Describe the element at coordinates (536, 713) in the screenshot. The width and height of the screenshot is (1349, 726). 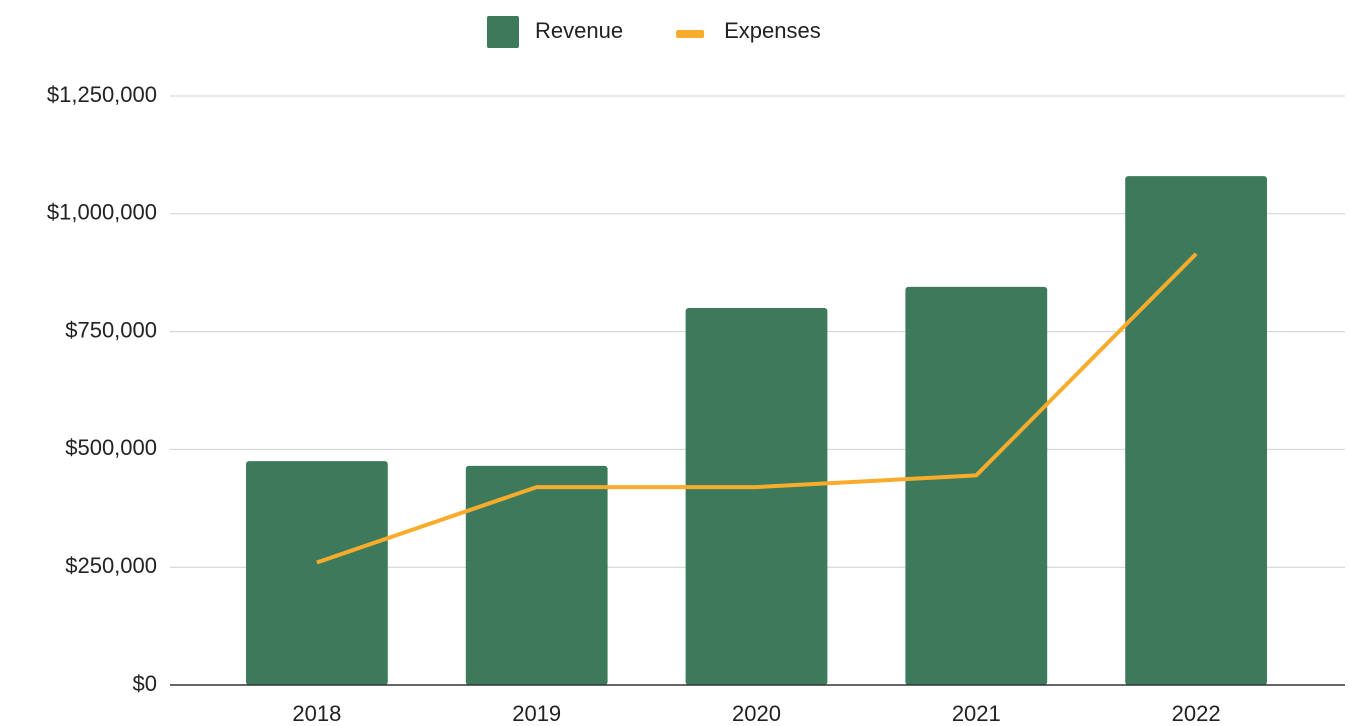
I see `x-tick-label: 2019` at that location.